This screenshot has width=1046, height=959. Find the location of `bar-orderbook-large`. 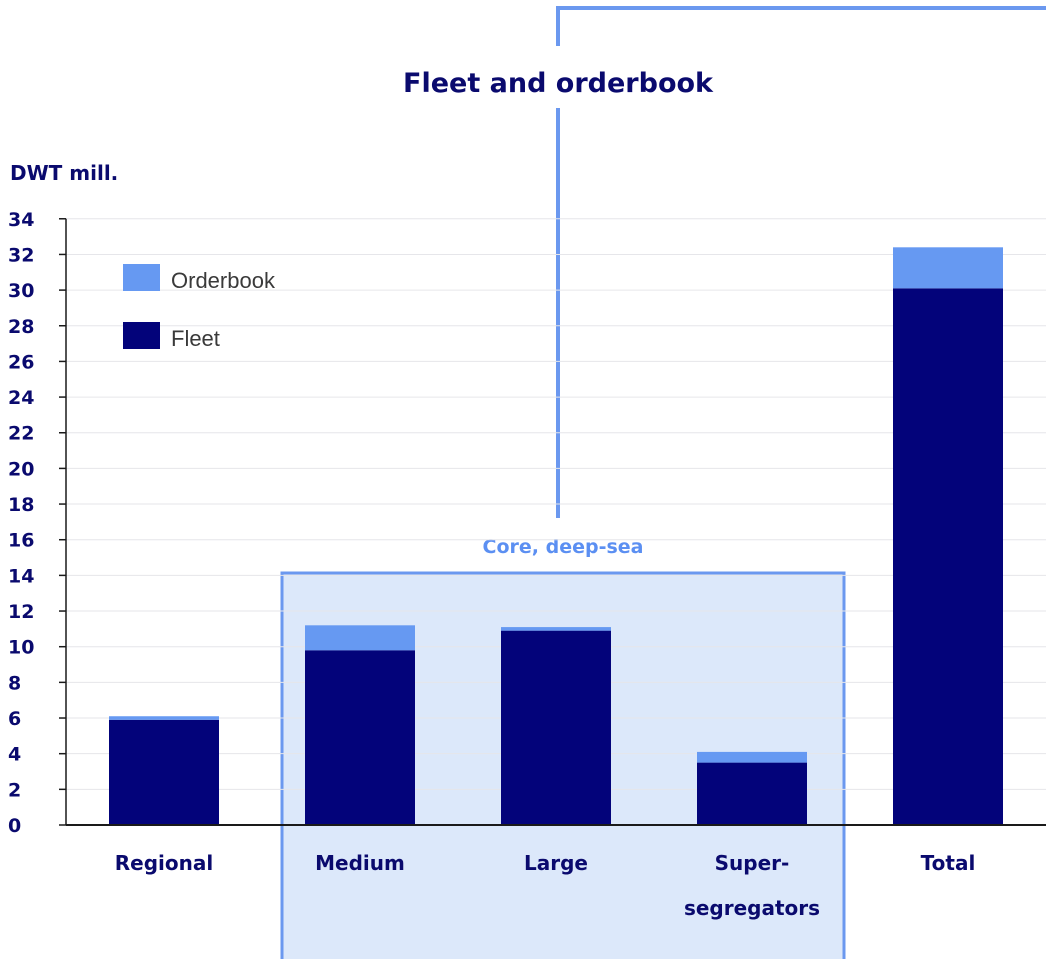

bar-orderbook-large is located at coordinates (556, 629).